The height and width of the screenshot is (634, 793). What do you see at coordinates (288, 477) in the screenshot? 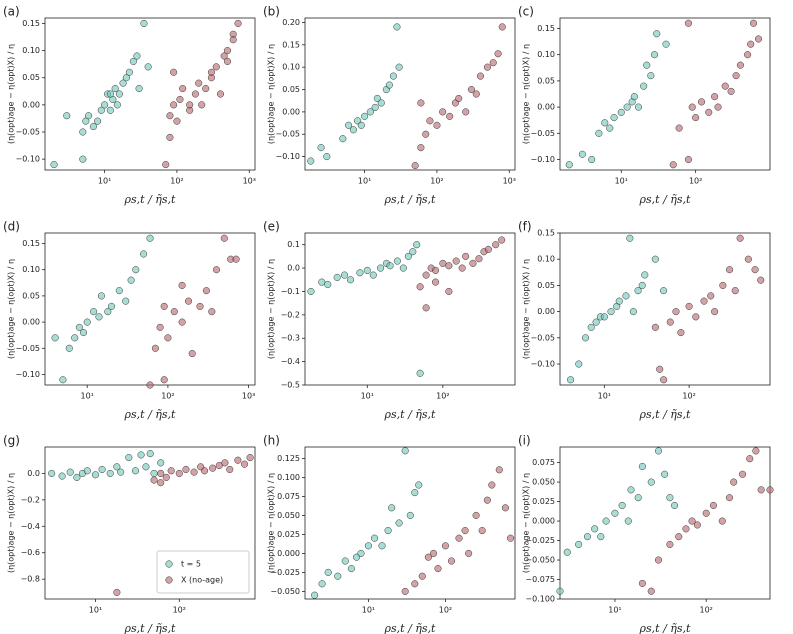
I see `y-tick-label: 0.100` at bounding box center [288, 477].